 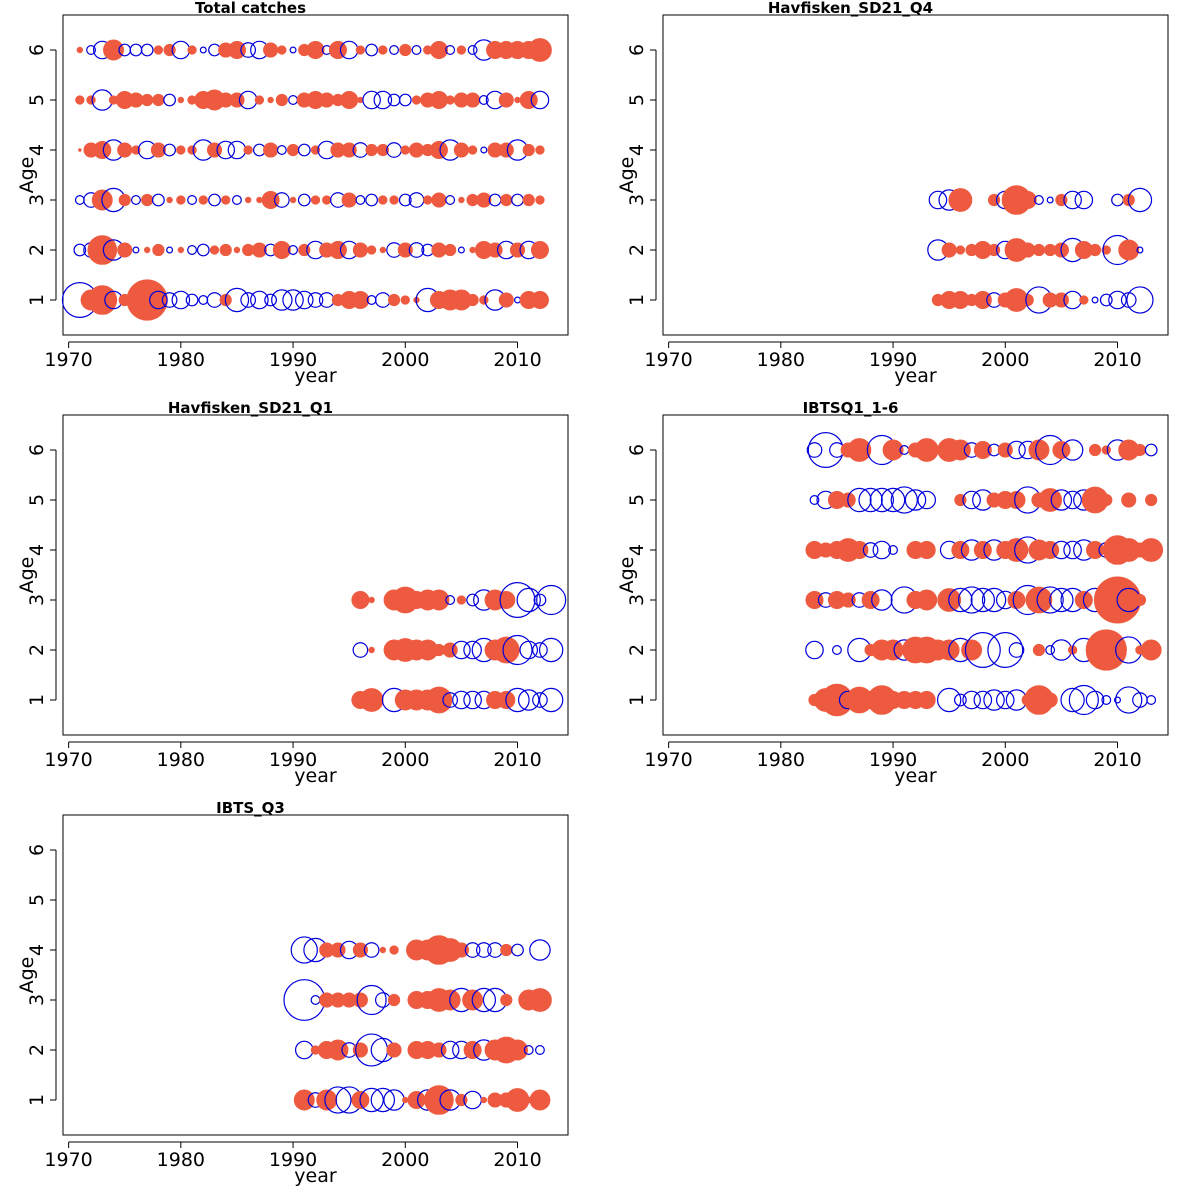 I want to click on x-tick-label: 1970, so click(x=68, y=360).